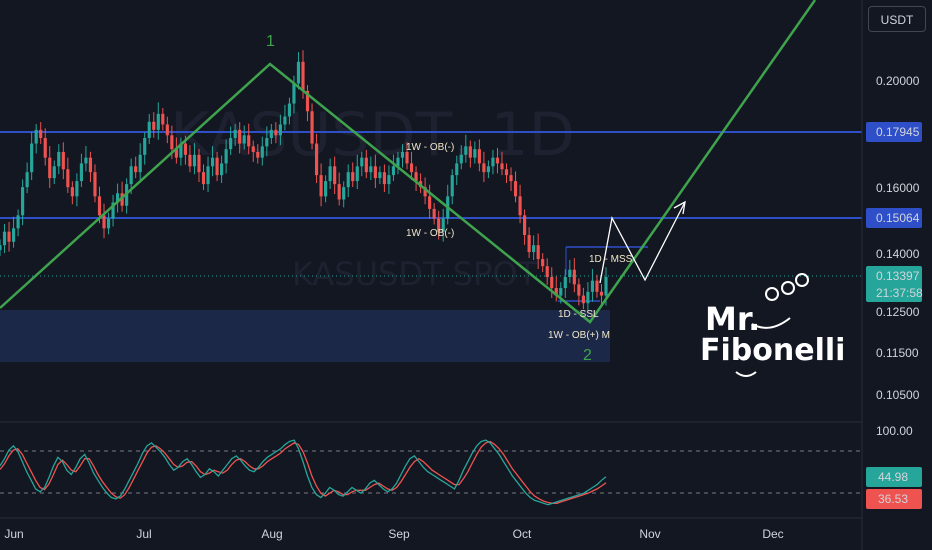  I want to click on projection-path, so click(642, 242).